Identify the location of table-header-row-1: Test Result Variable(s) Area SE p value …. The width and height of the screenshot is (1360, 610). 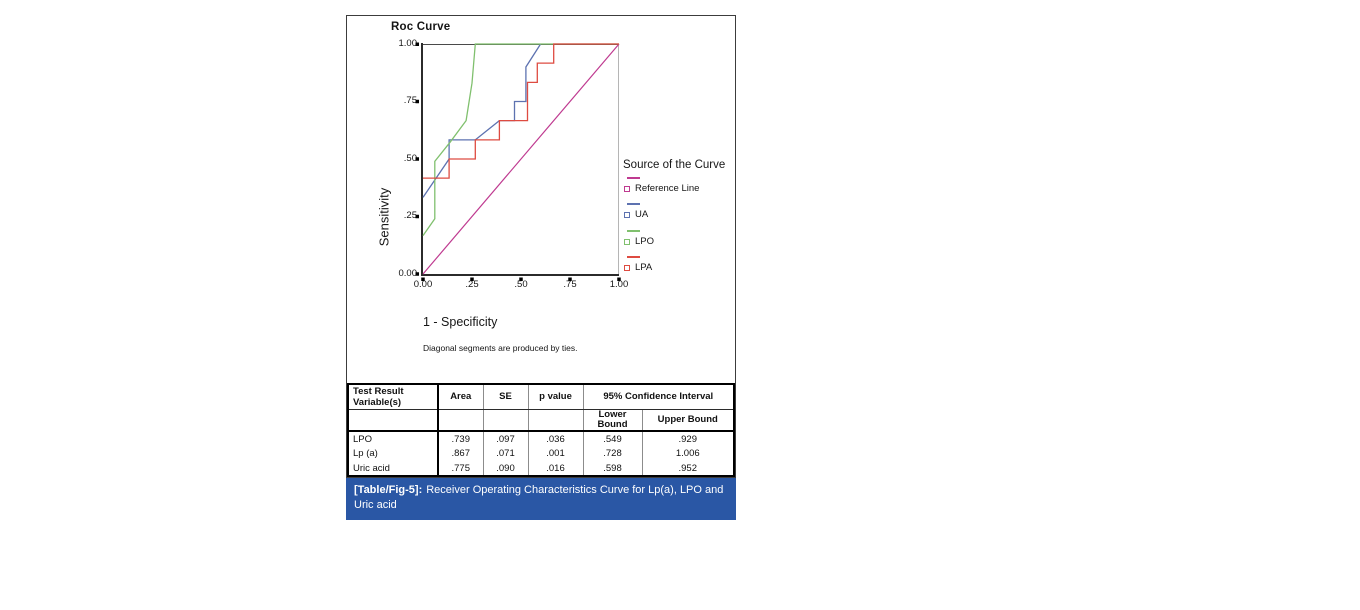
(541, 397).